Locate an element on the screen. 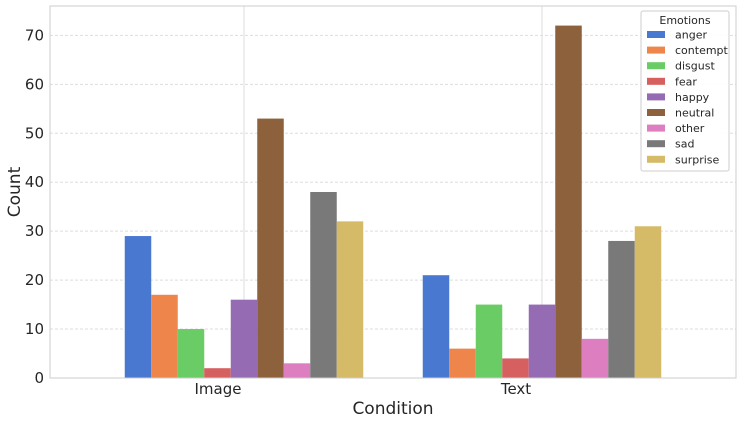  y-tick-label: 0 is located at coordinates (39, 378).